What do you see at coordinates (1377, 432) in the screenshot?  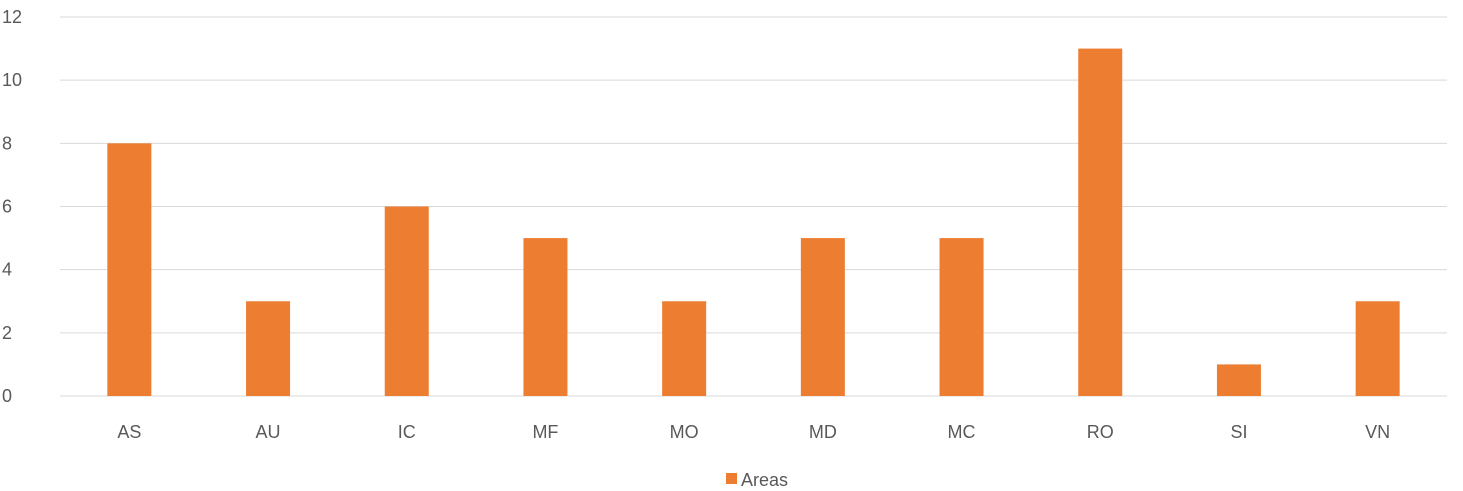 I see `x-tick-label-vn: VN` at bounding box center [1377, 432].